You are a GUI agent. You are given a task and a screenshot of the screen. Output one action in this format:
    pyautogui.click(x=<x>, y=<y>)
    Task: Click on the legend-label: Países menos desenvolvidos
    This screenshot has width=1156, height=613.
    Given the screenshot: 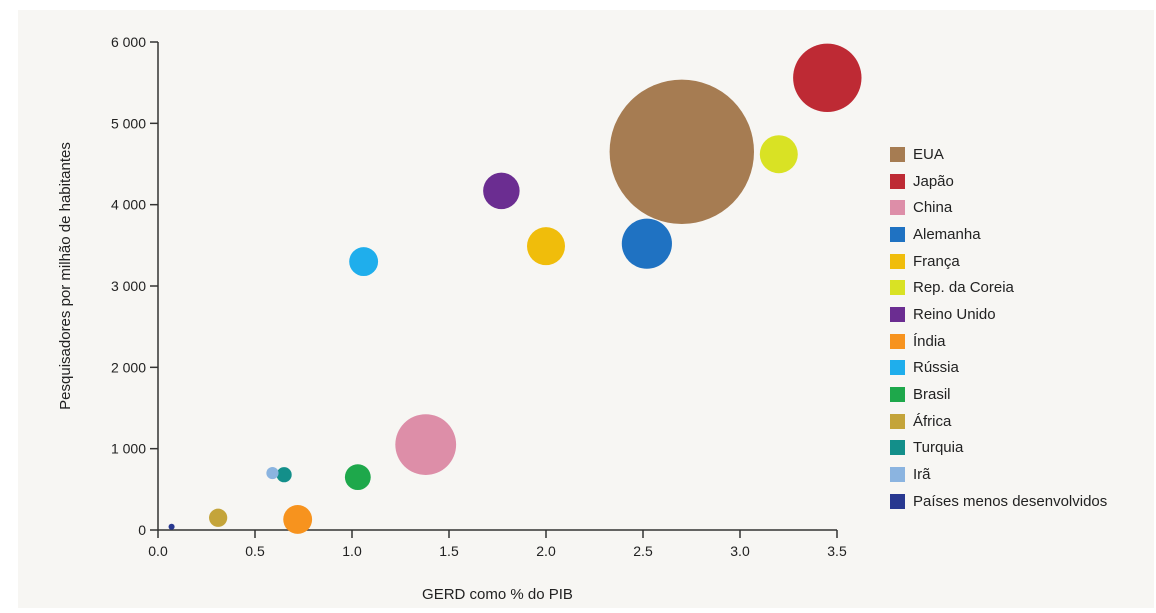 What is the action you would take?
    pyautogui.click(x=1010, y=501)
    